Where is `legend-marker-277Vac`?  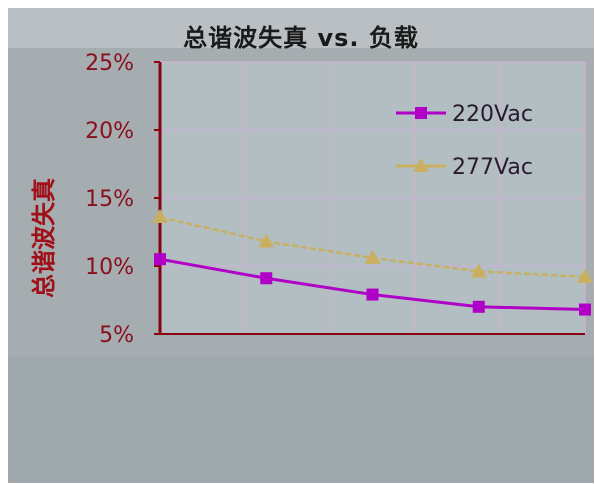 legend-marker-277Vac is located at coordinates (421, 165).